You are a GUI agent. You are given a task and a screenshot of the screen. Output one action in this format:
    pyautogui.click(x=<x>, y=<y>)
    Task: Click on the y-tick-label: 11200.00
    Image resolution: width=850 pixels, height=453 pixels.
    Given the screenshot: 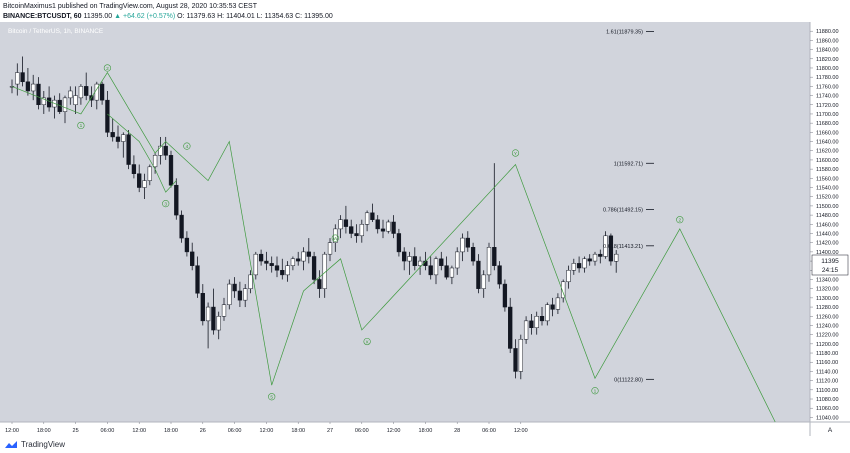 What is the action you would take?
    pyautogui.click(x=827, y=345)
    